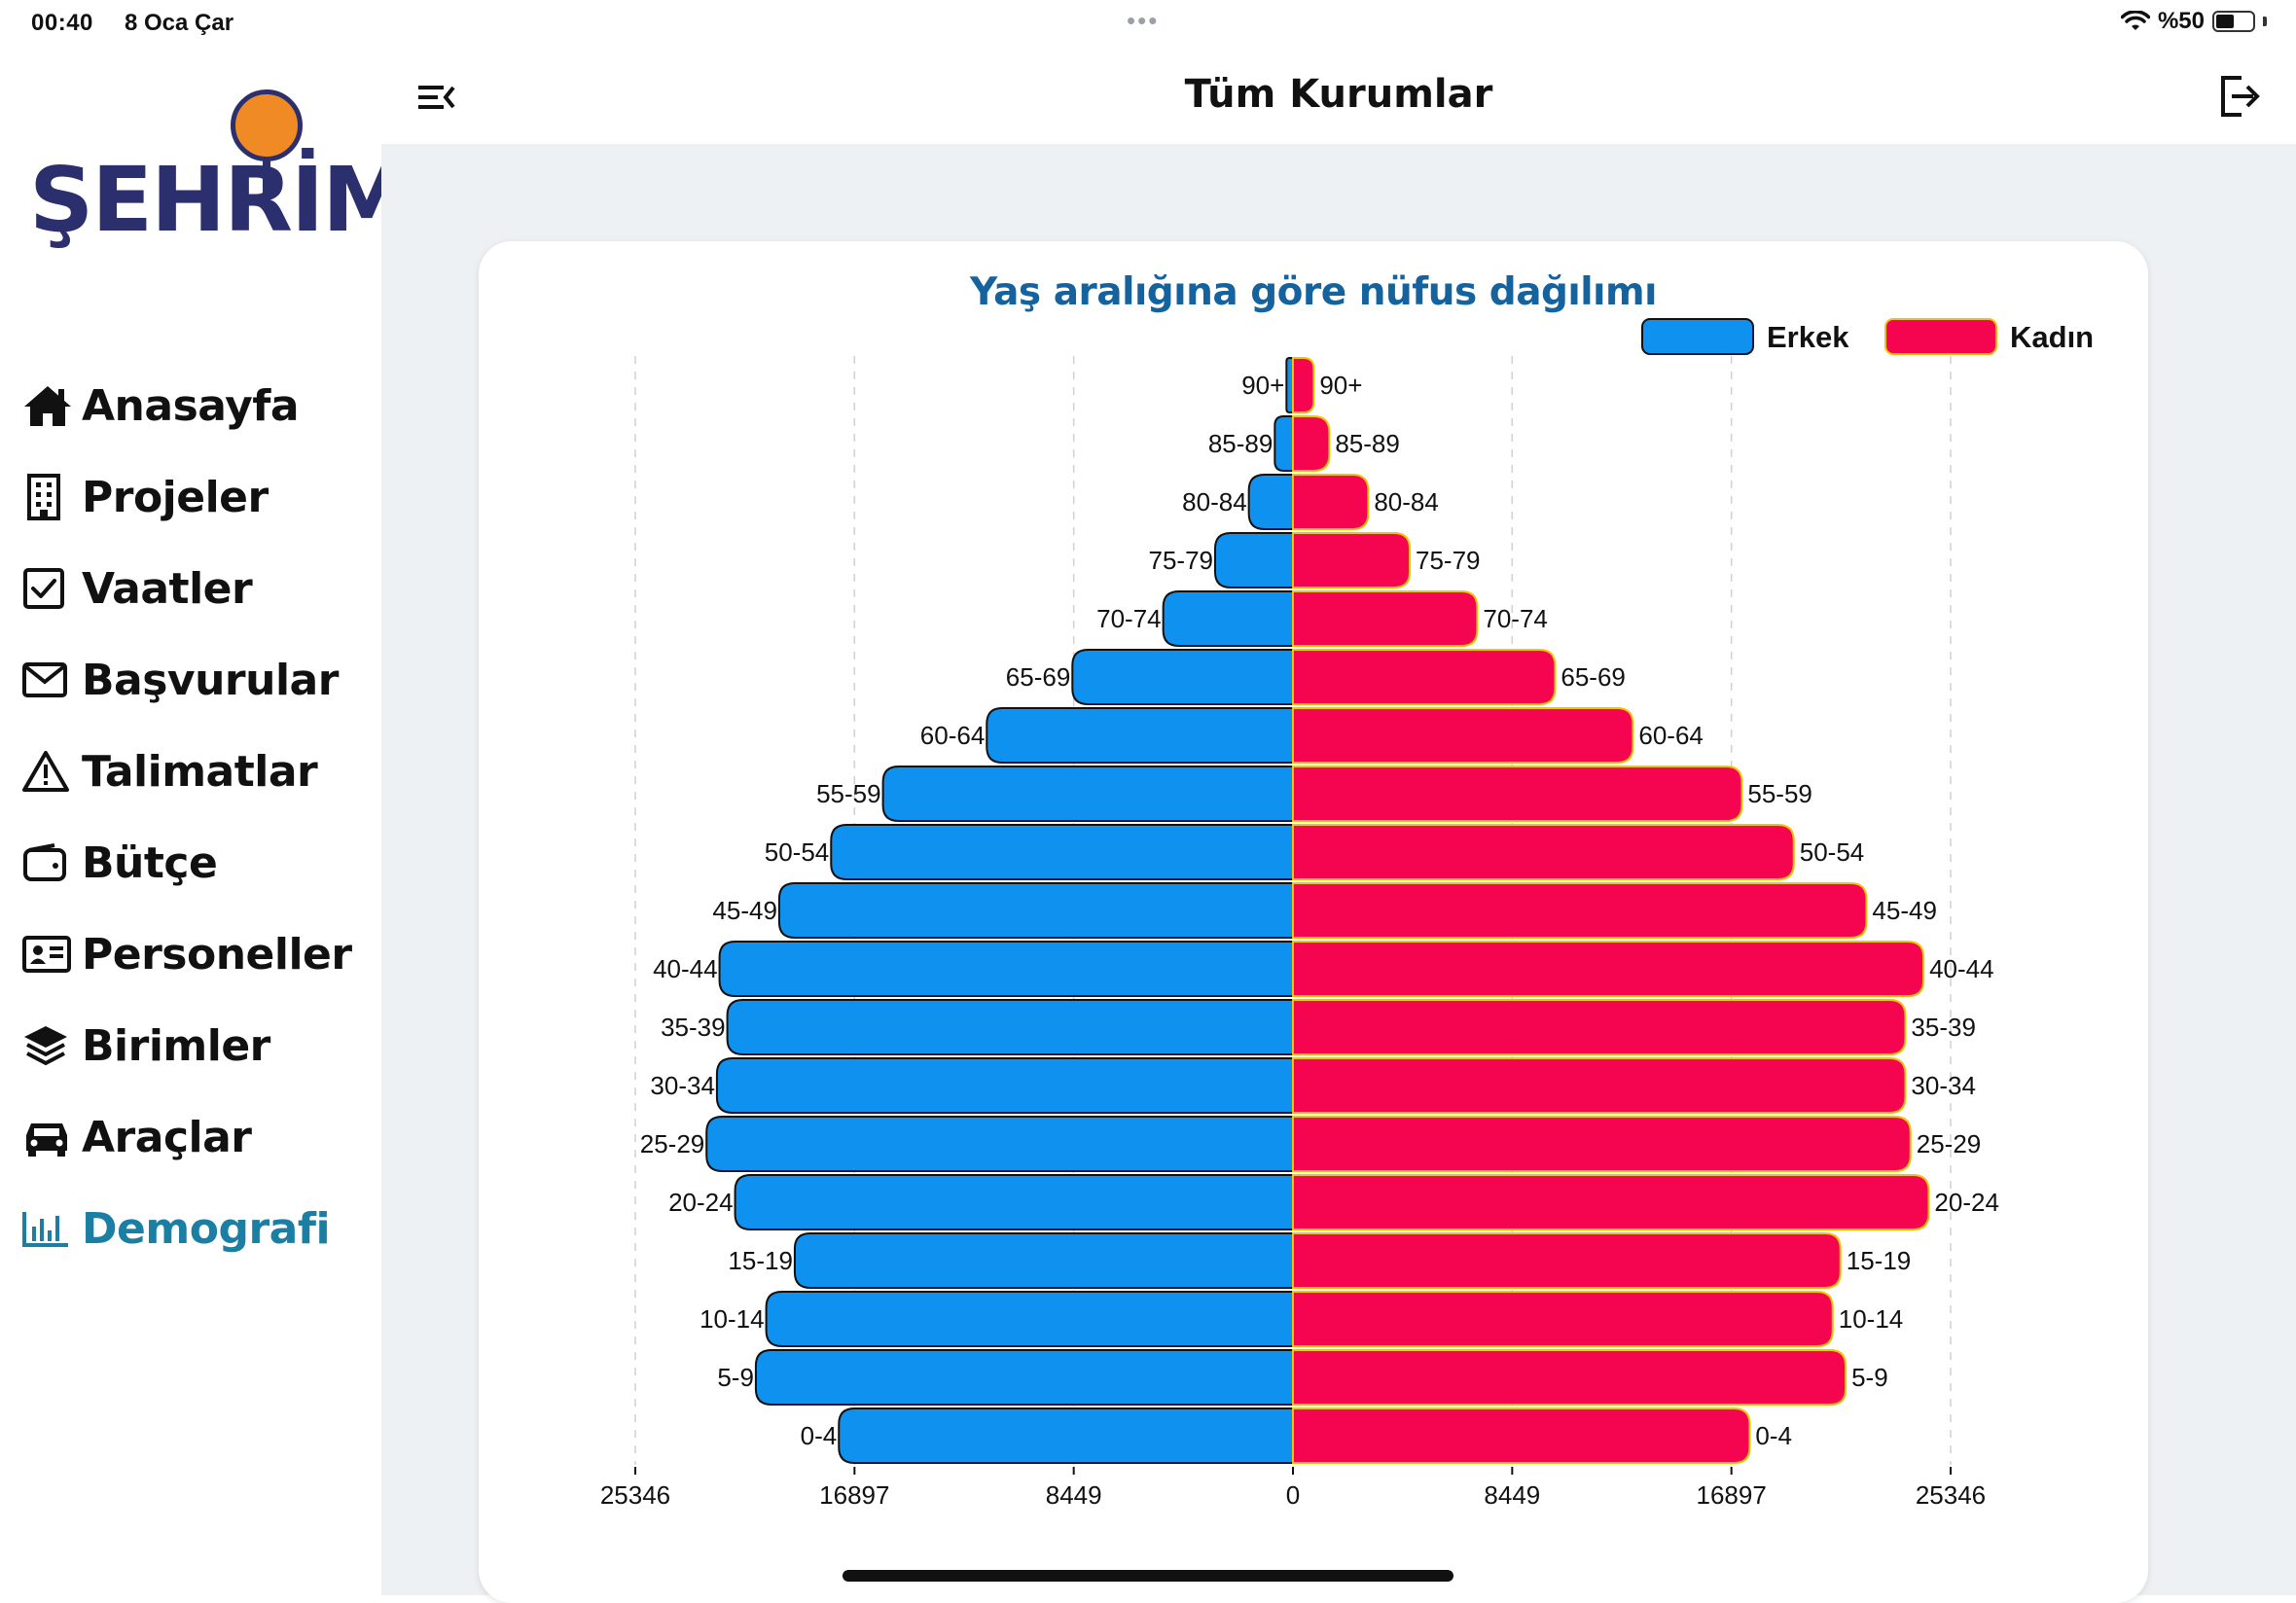 The height and width of the screenshot is (1603, 2296). Describe the element at coordinates (1773, 1436) in the screenshot. I see `bar-label-kadin: 0-4` at that location.